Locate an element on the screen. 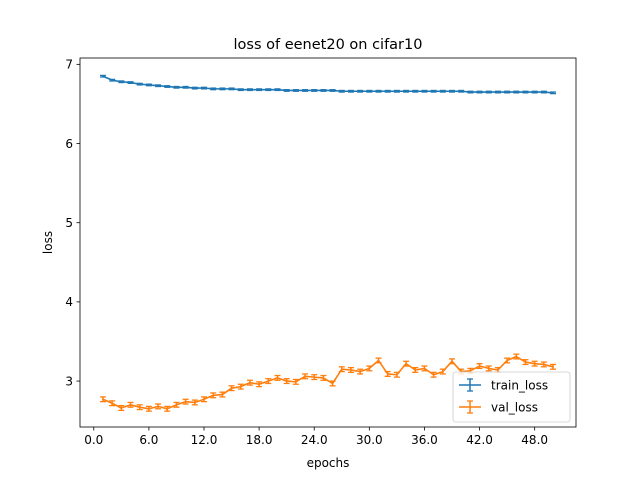 This screenshot has width=640, height=480. y-tick-label: 7 is located at coordinates (69, 65).